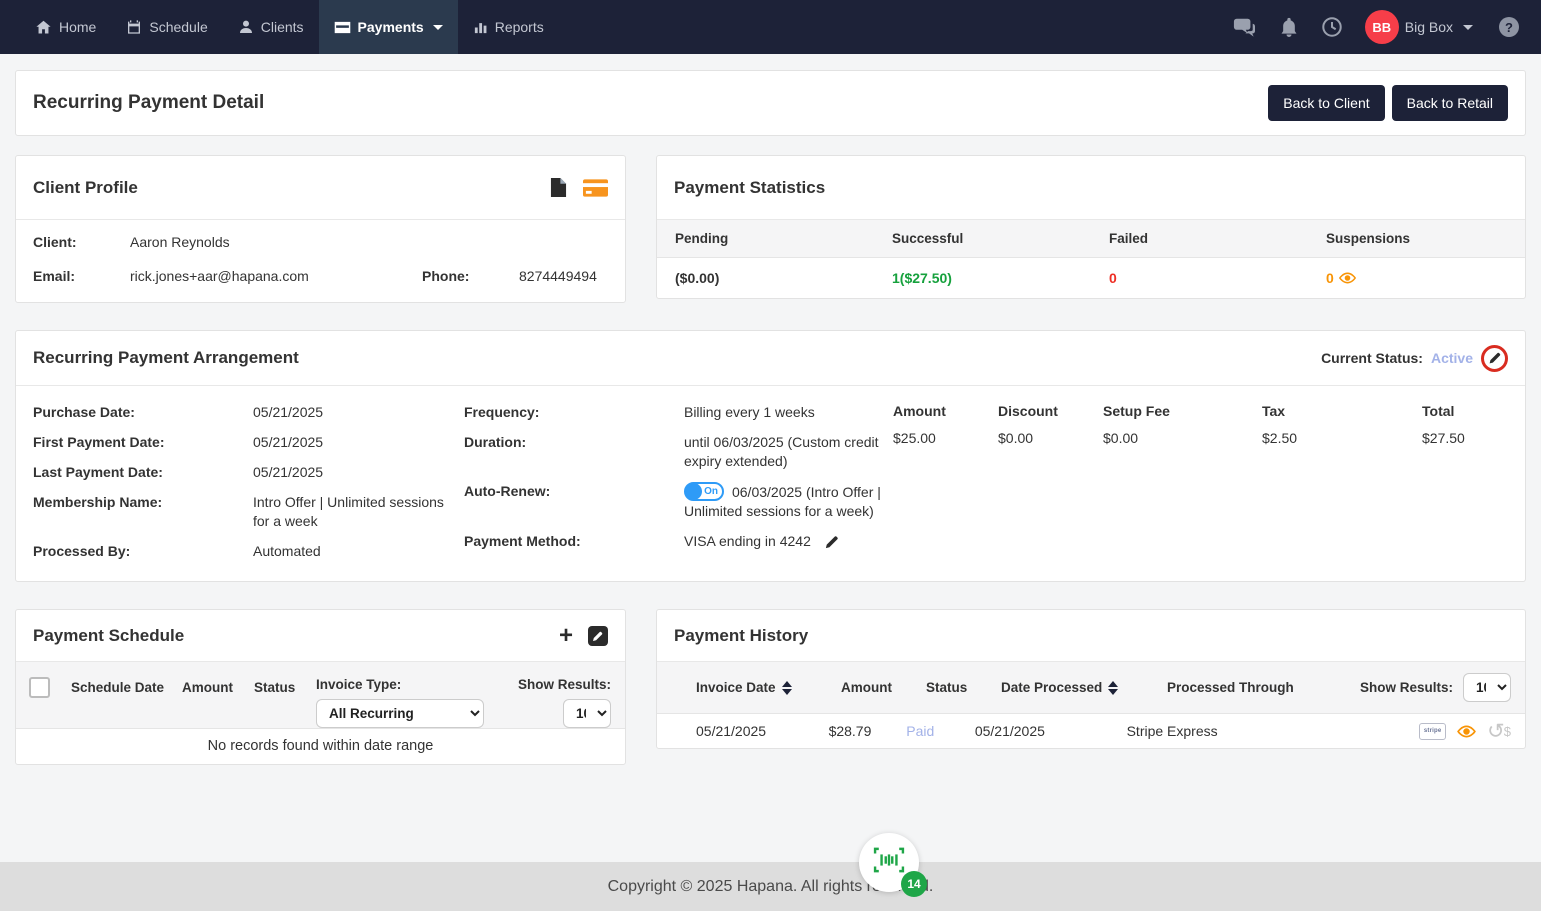 The image size is (1541, 911). What do you see at coordinates (508, 27) in the screenshot?
I see `nav-item-reports: Reports` at bounding box center [508, 27].